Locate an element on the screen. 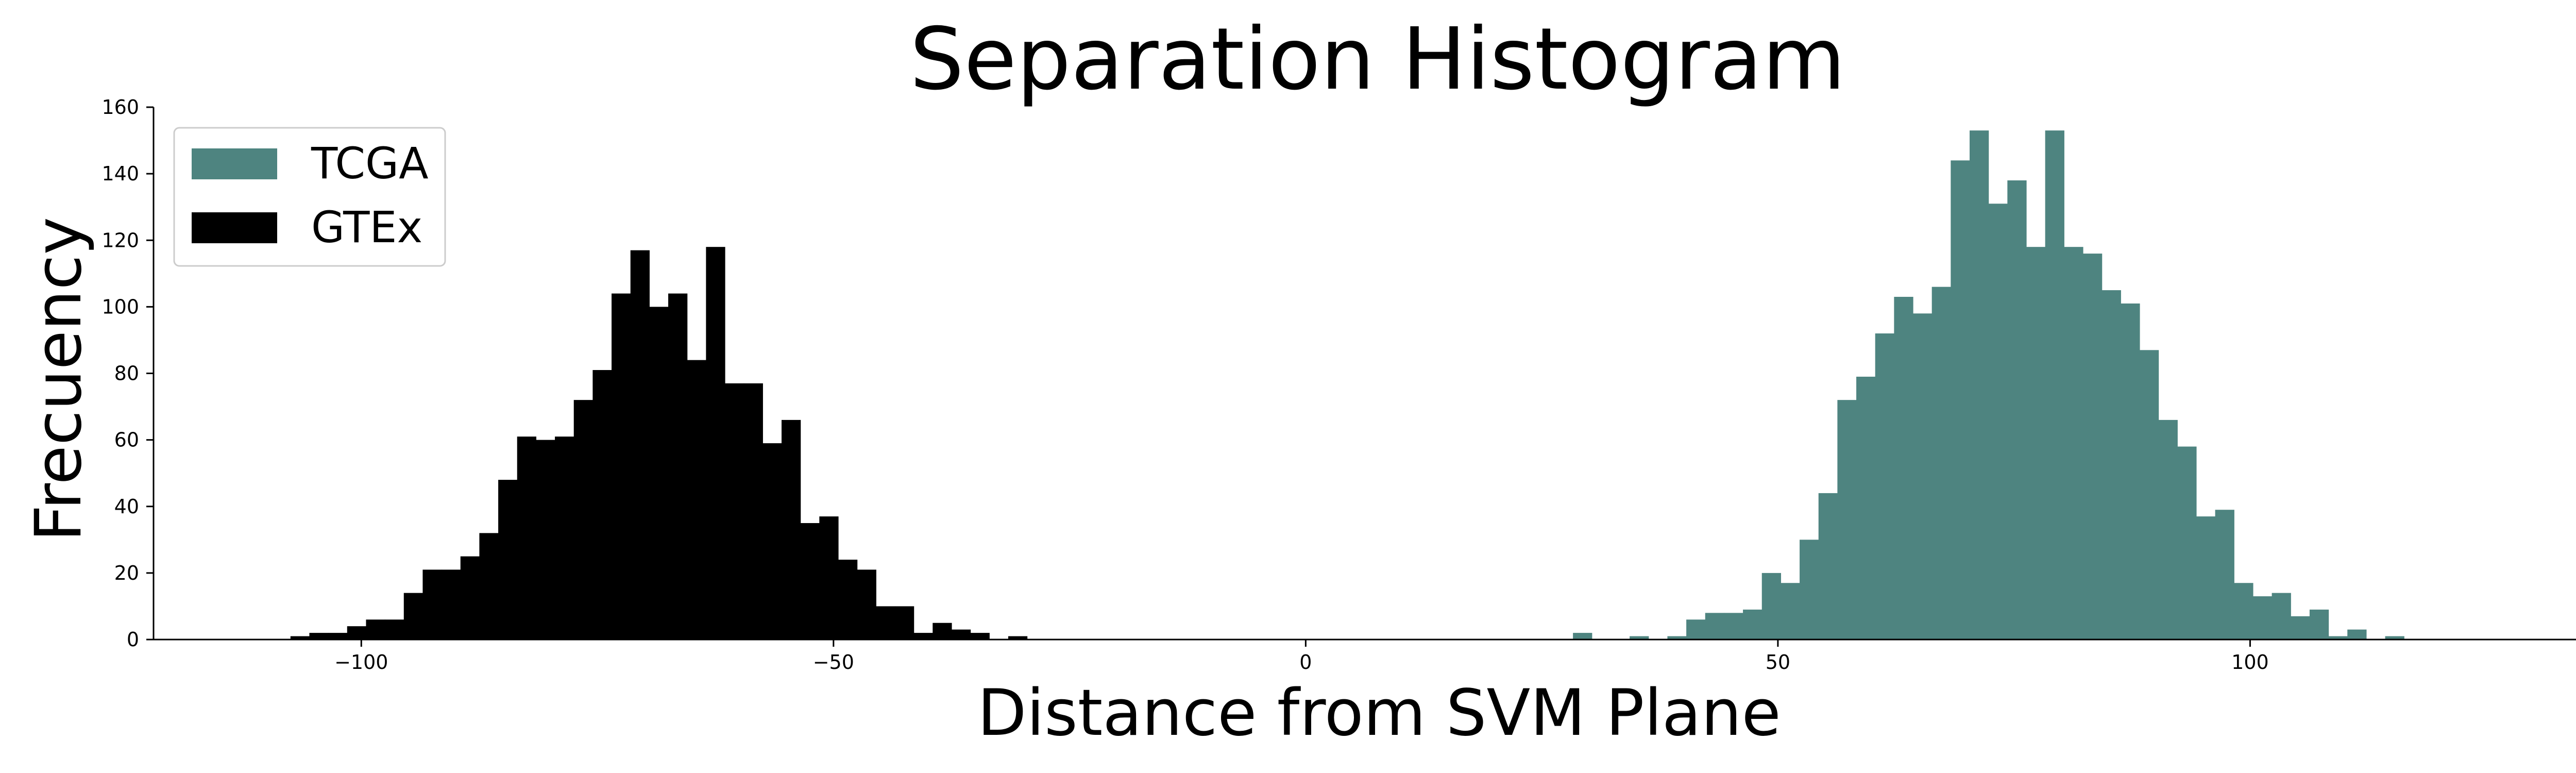 This screenshot has width=2576, height=773. legend-label-gtex: GTEx is located at coordinates (366, 227).